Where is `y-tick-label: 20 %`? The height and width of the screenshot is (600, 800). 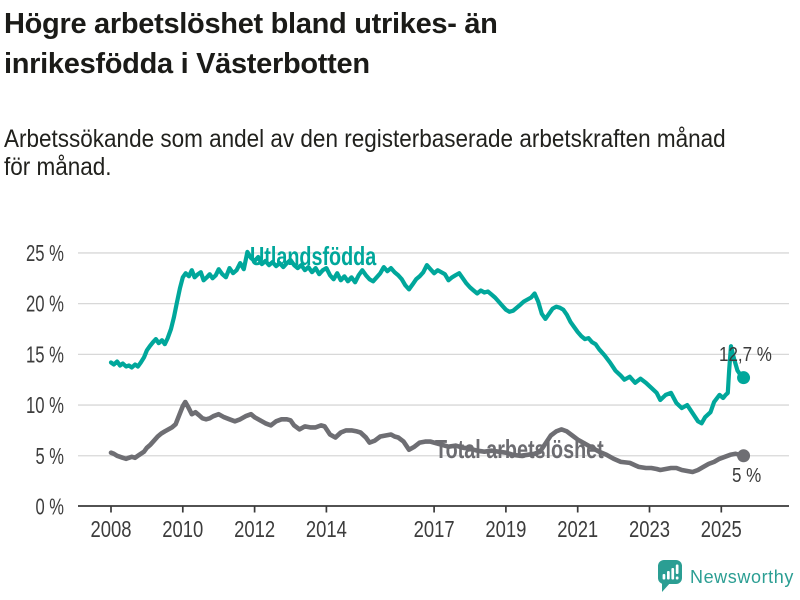
y-tick-label: 20 % is located at coordinates (45, 304).